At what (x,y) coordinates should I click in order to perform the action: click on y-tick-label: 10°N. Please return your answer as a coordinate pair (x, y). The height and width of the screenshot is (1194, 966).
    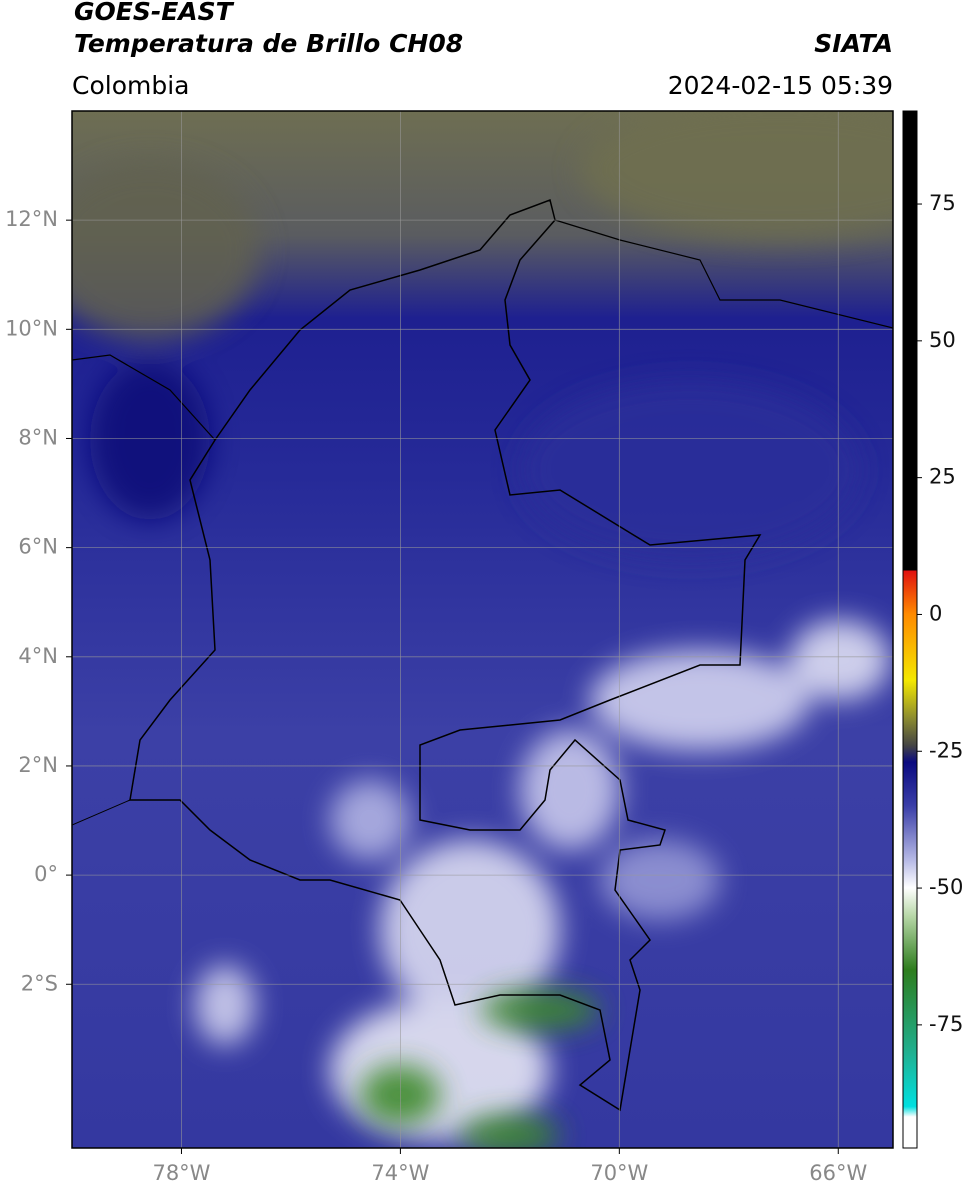
    Looking at the image, I should click on (31, 328).